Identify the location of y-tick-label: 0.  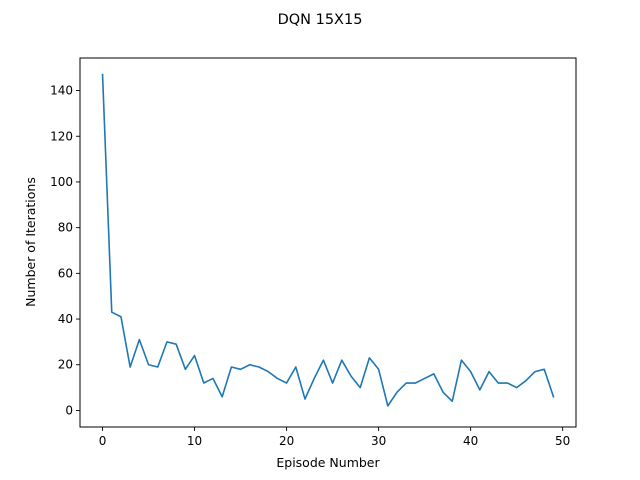
(69, 410).